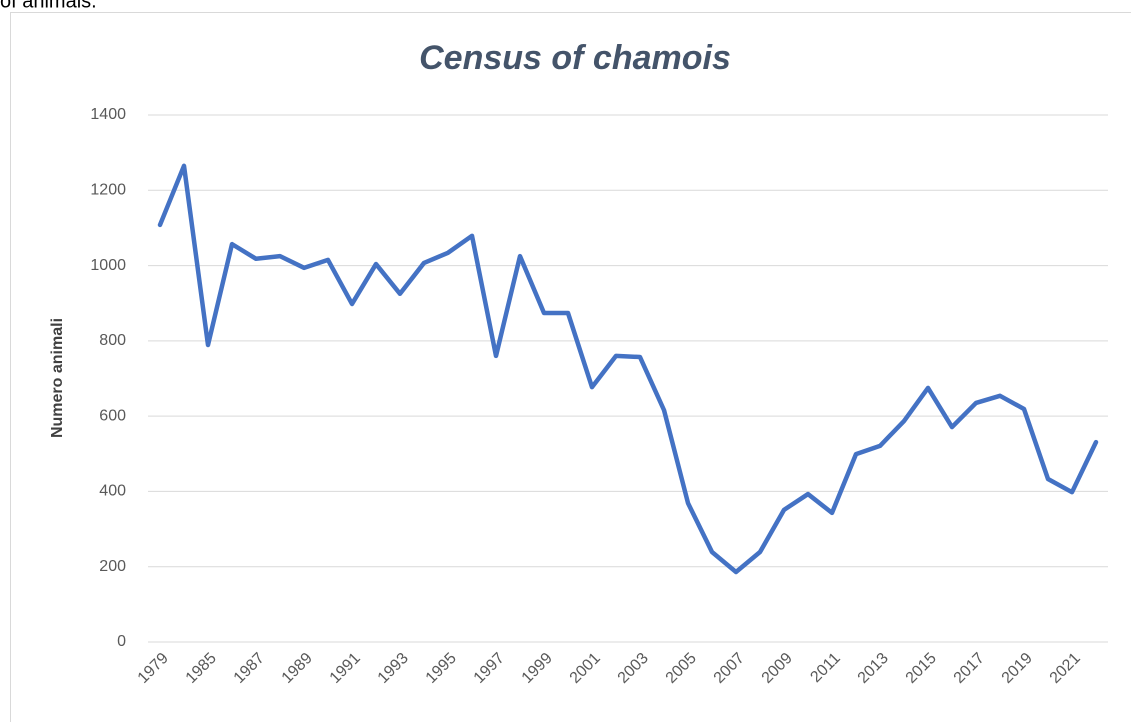 Image resolution: width=1131 pixels, height=722 pixels. Describe the element at coordinates (825, 668) in the screenshot. I see `x-tick-label: 2011` at that location.